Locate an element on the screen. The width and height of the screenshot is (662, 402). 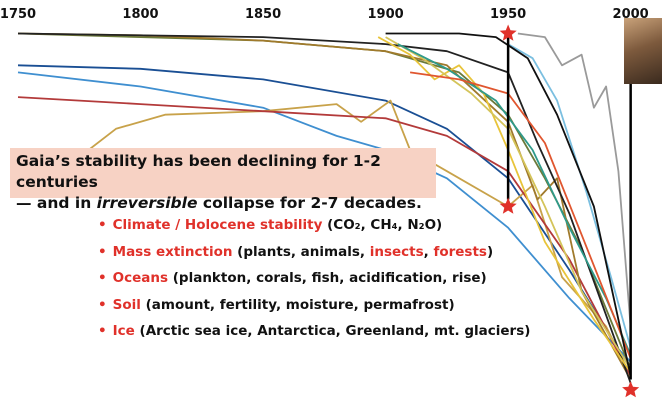
x-tick-label: 1800 is located at coordinates (140, 14).